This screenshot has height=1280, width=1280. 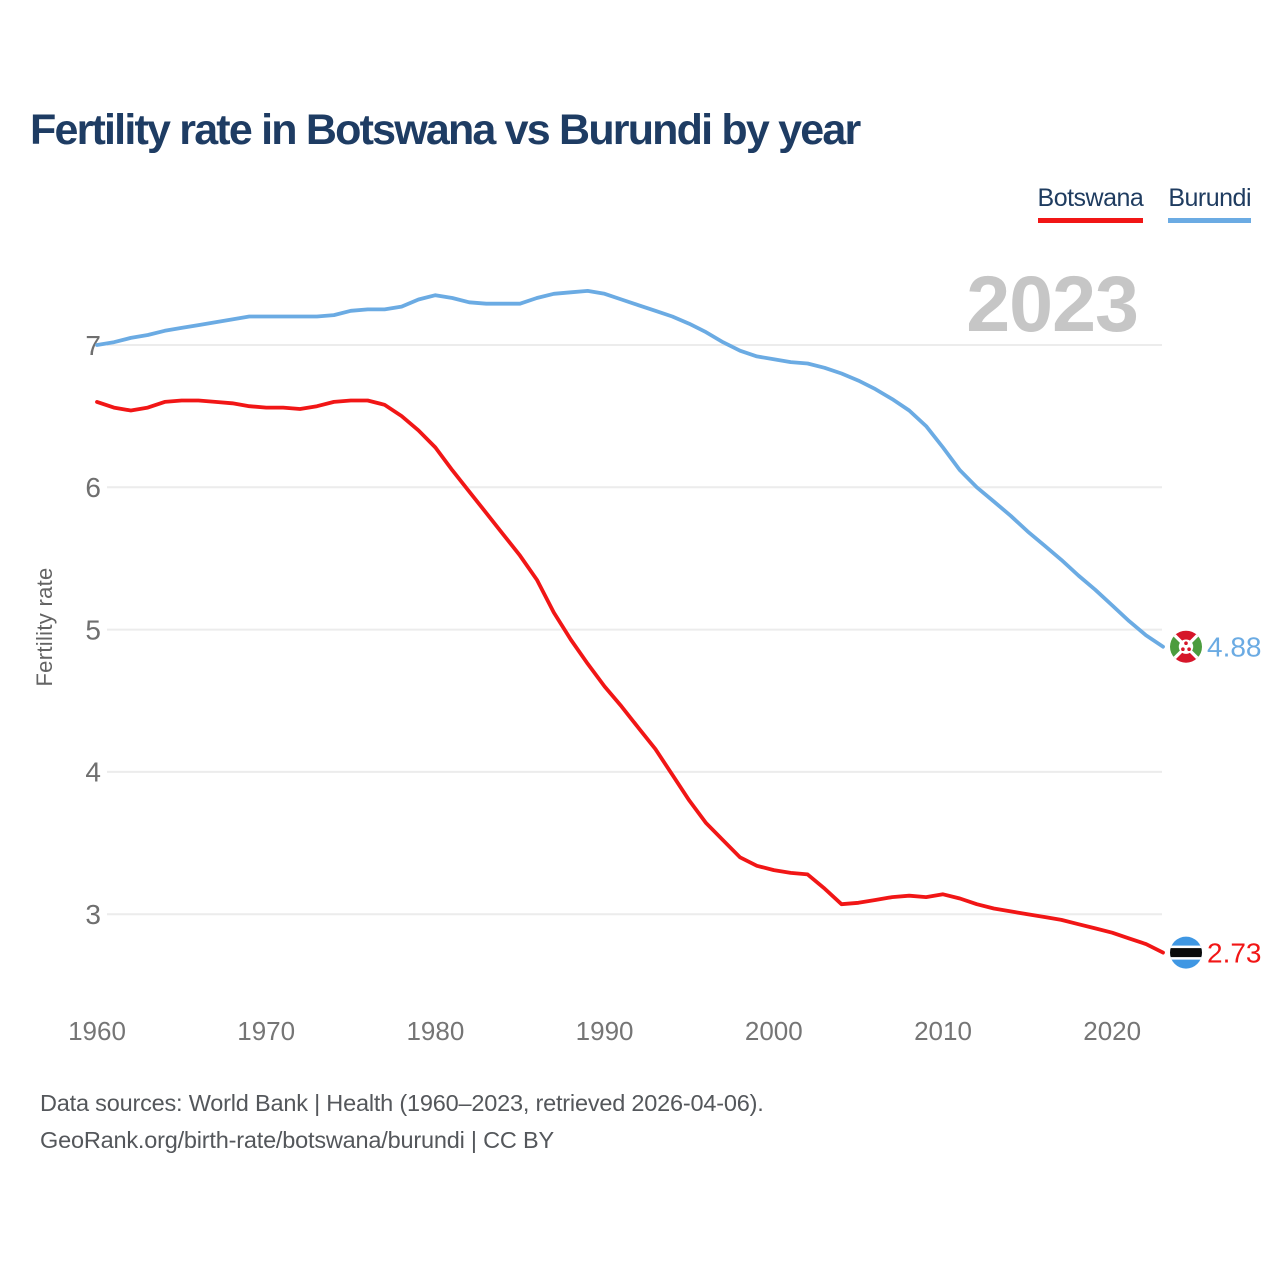 I want to click on botswana-flag-shapes, so click(x=1186, y=952).